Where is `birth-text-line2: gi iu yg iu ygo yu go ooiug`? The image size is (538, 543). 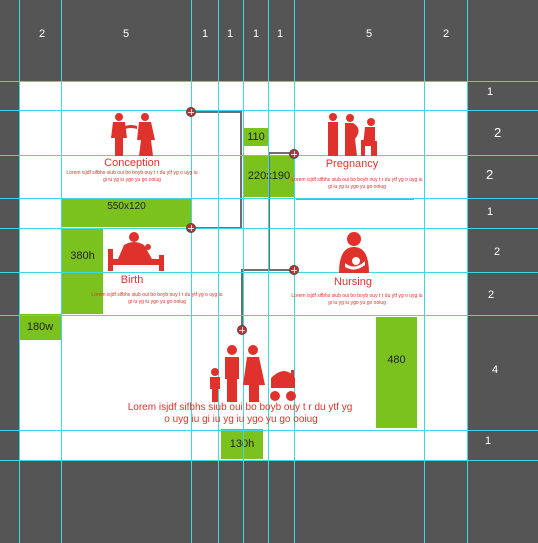 birth-text-line2: gi iu yg iu ygo yu go ooiug is located at coordinates (157, 302).